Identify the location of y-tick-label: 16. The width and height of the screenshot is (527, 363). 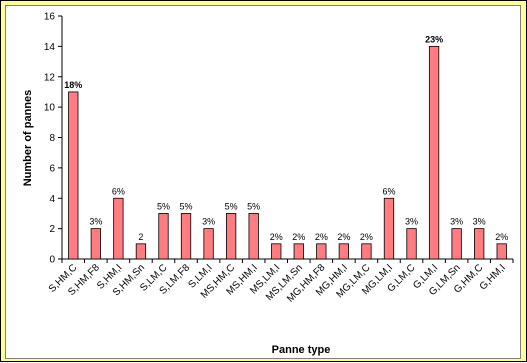
(50, 17).